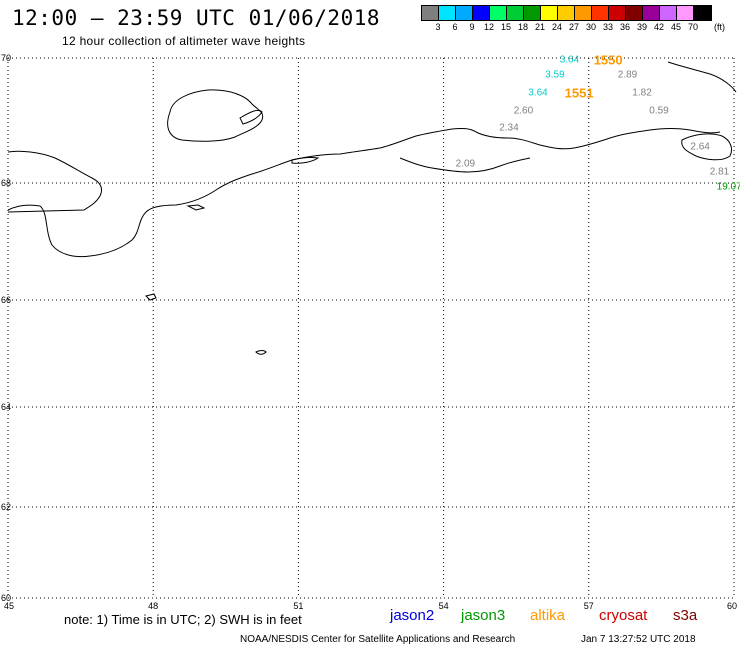 The width and height of the screenshot is (740, 650). Describe the element at coordinates (728, 186) in the screenshot. I see `wave-height-value: 19.07` at that location.